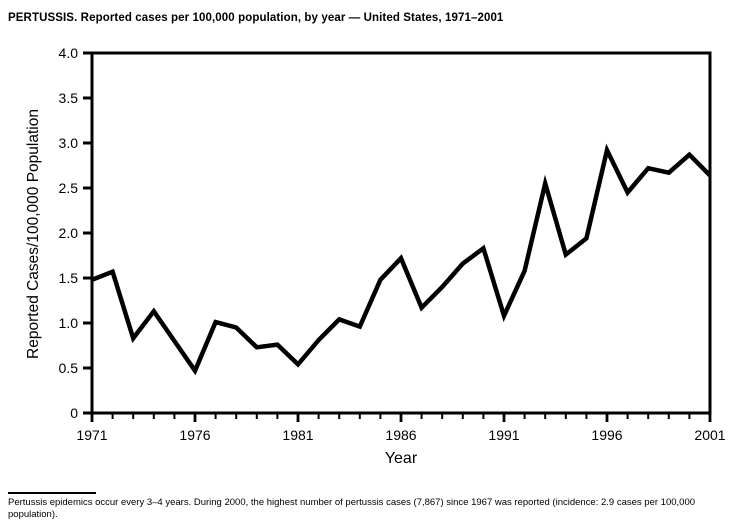  Describe the element at coordinates (91, 435) in the screenshot. I see `x-tick-label: 1971` at that location.